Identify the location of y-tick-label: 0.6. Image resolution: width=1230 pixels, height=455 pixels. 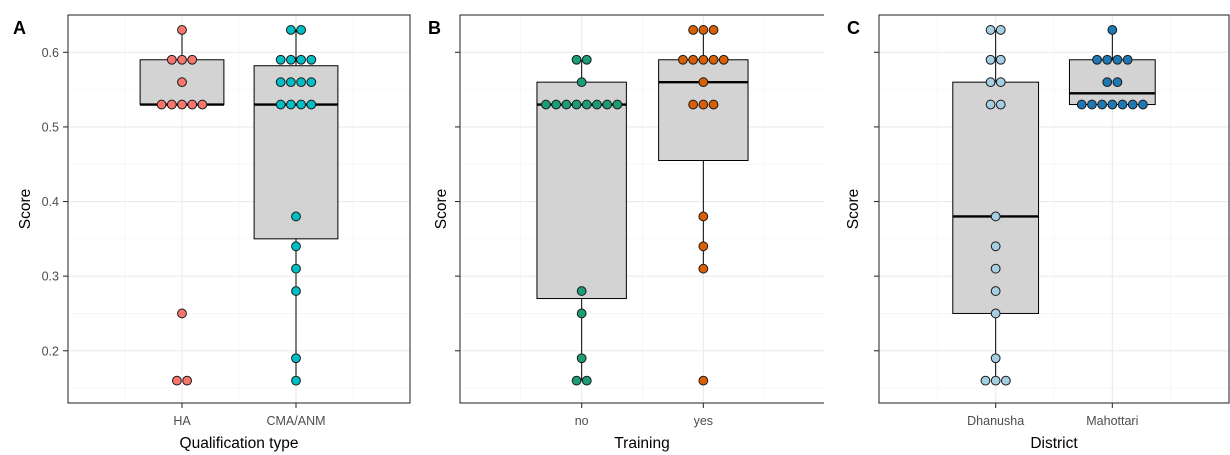
(50, 53).